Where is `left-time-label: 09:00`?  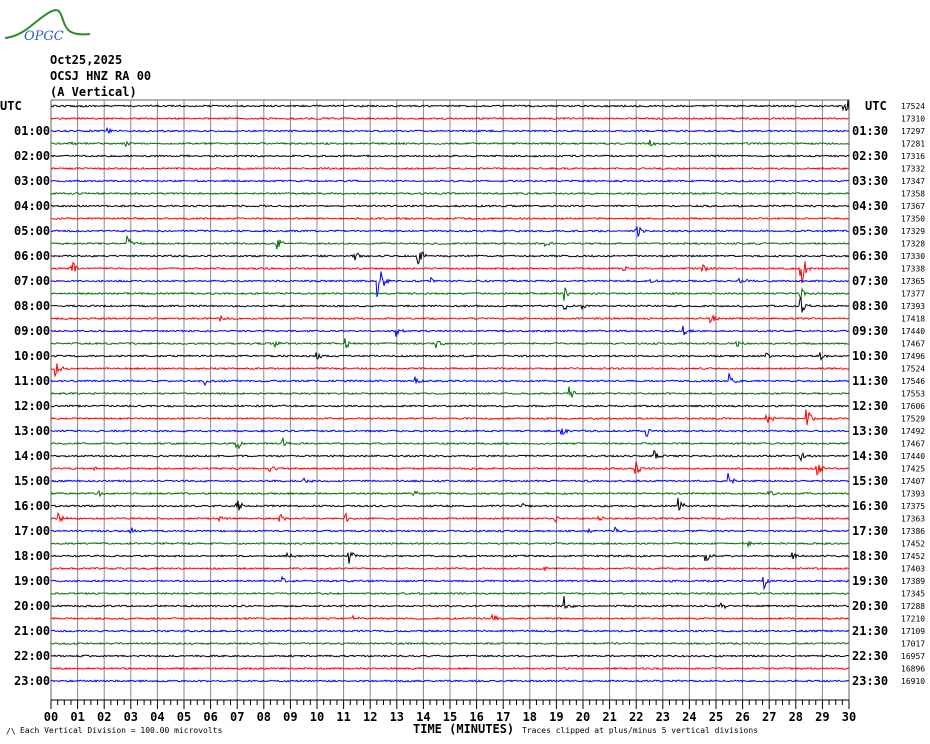 left-time-label: 09:00 is located at coordinates (32, 331).